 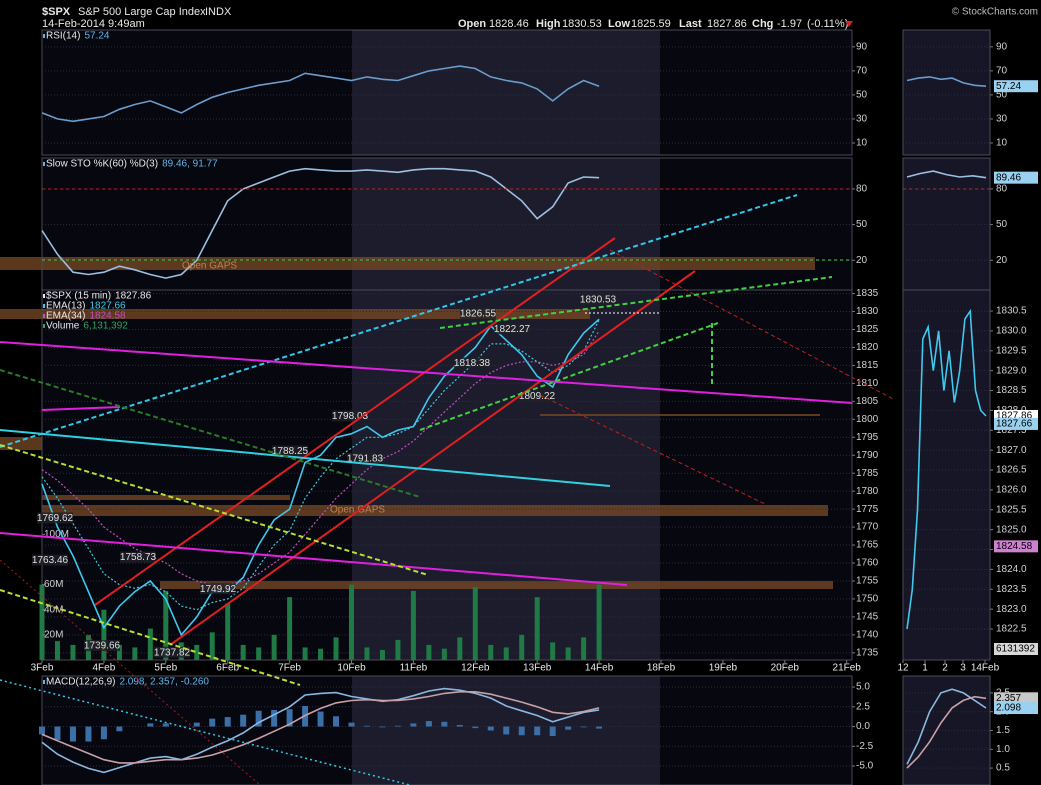 What do you see at coordinates (133, 296) in the screenshot?
I see `legend-value: 1827.86` at bounding box center [133, 296].